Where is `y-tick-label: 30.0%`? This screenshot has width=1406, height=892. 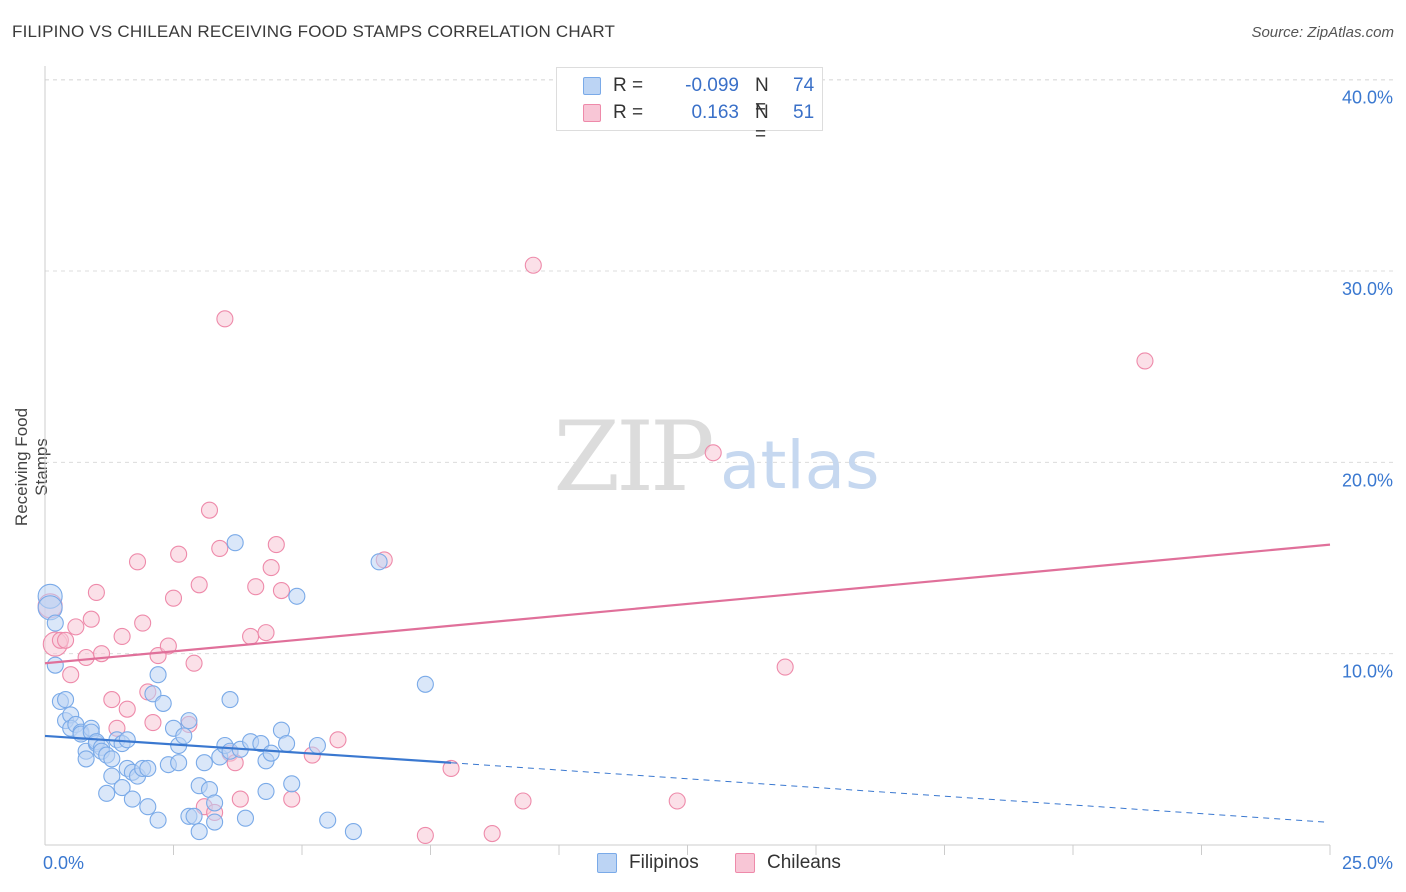
y-tick-label: 30.0% is located at coordinates (1367, 289).